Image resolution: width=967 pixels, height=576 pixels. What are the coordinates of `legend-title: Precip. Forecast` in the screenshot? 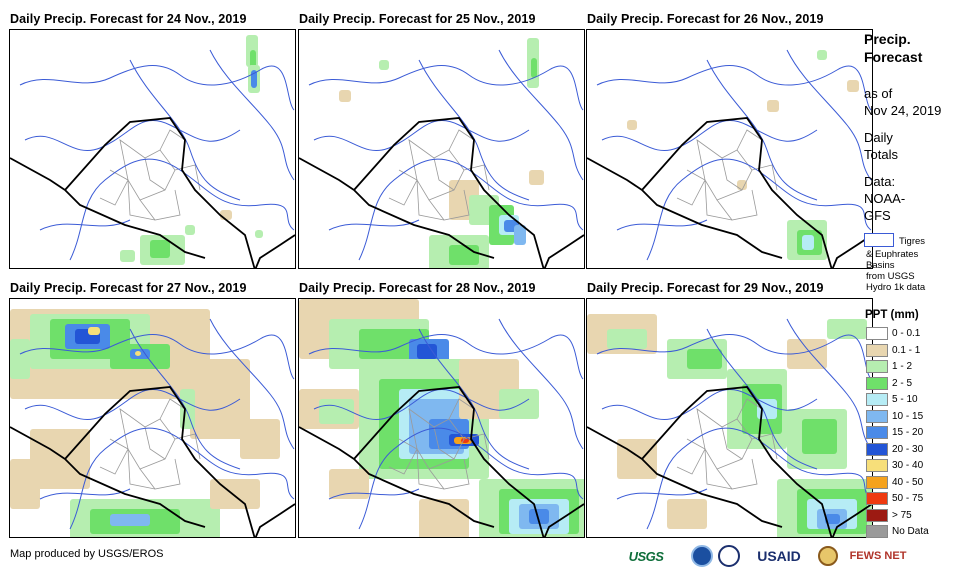 It's located at (893, 48).